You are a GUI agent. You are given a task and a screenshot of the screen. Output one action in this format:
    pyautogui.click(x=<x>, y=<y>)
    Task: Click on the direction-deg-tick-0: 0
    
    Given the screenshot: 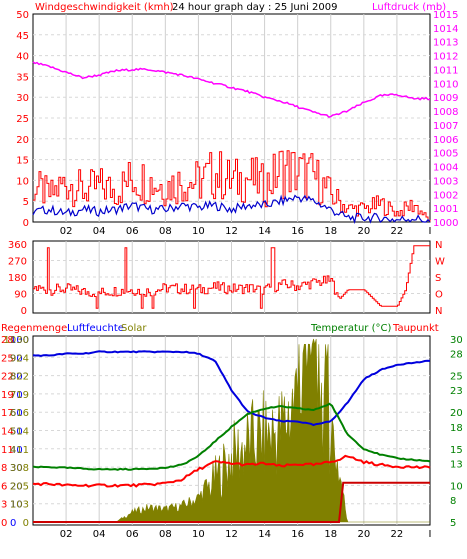 What is the action you would take?
    pyautogui.click(x=24, y=311)
    